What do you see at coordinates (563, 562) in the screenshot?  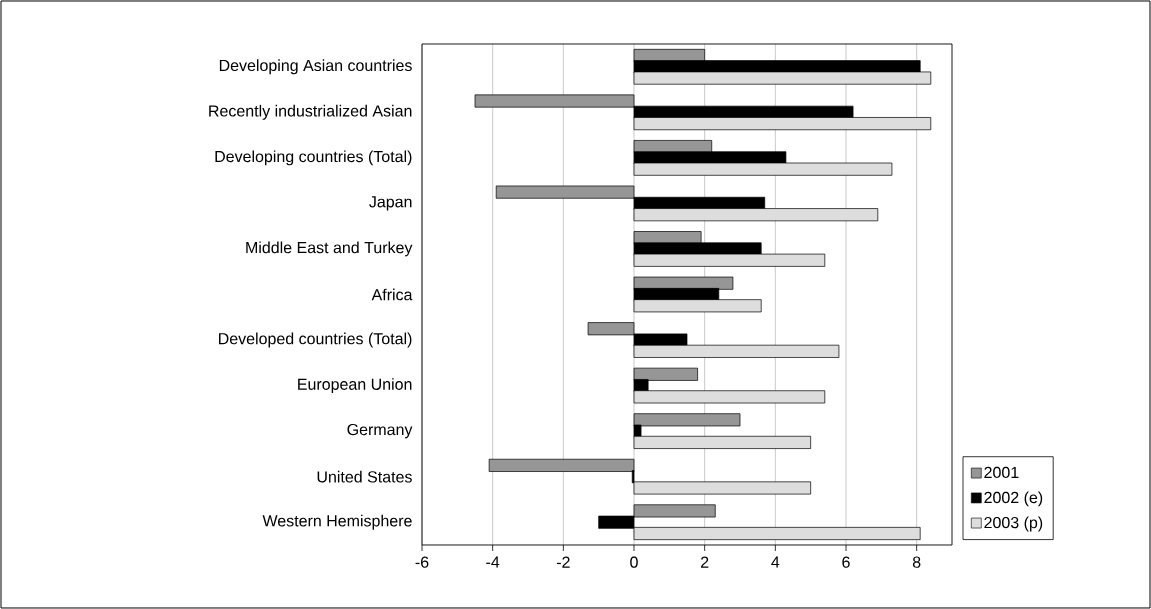 I see `x-tick-label: -2` at bounding box center [563, 562].